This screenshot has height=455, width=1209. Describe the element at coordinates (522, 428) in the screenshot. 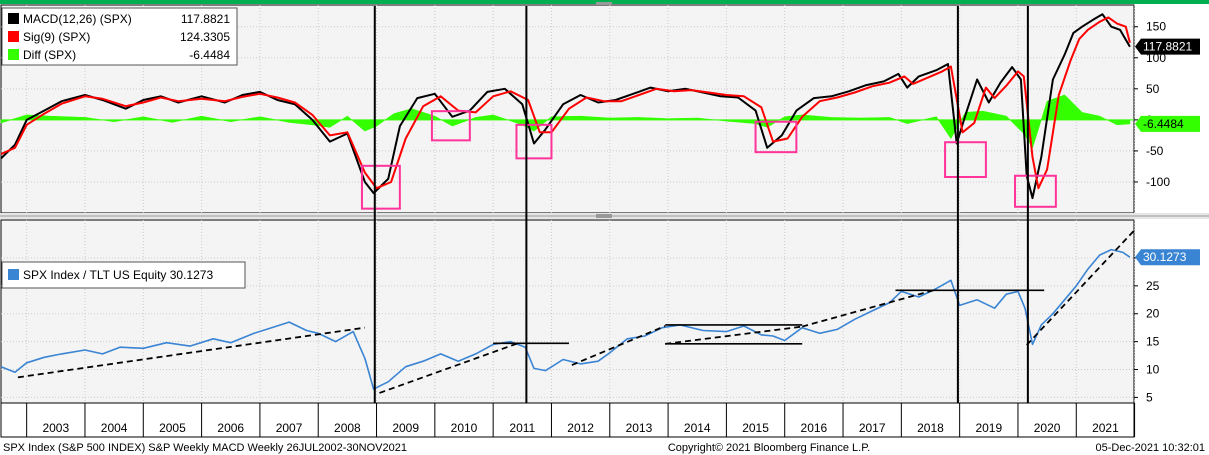

I see `x-tick-label: 2011` at that location.